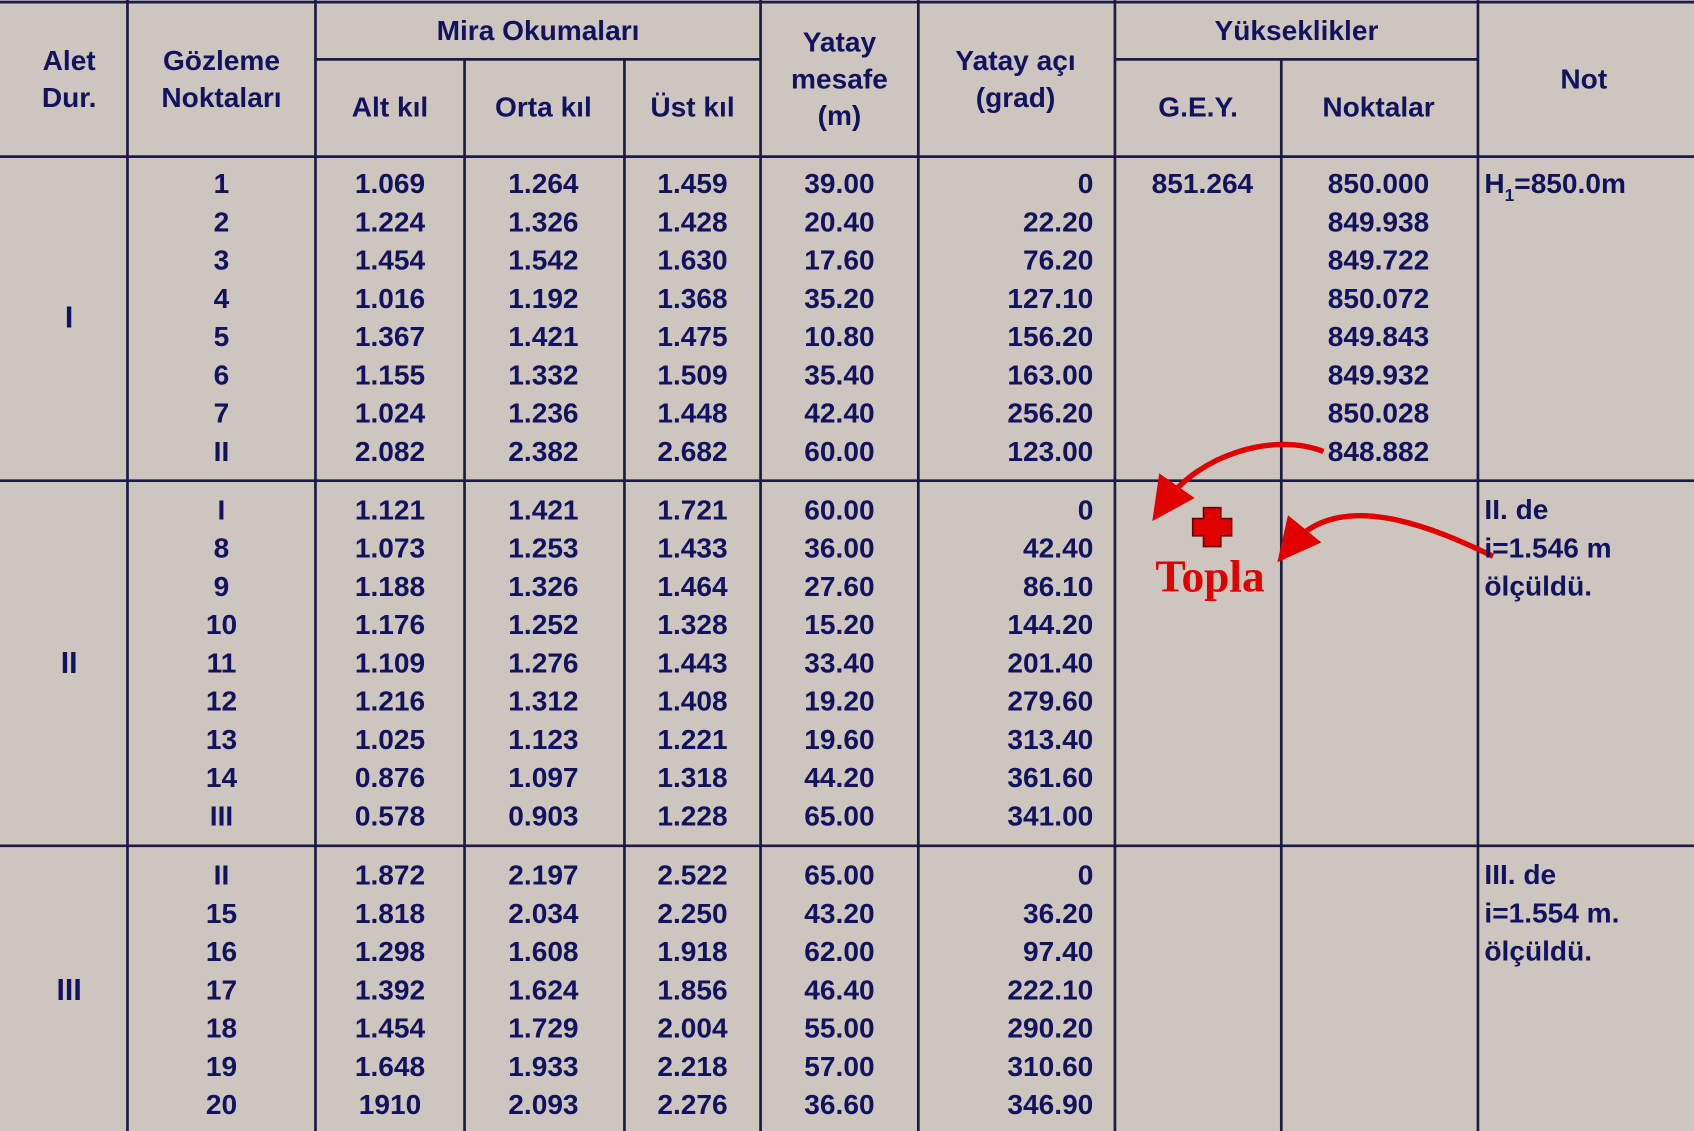 Image resolution: width=1694 pixels, height=1131 pixels. I want to click on cell: 1.318, so click(692, 777).